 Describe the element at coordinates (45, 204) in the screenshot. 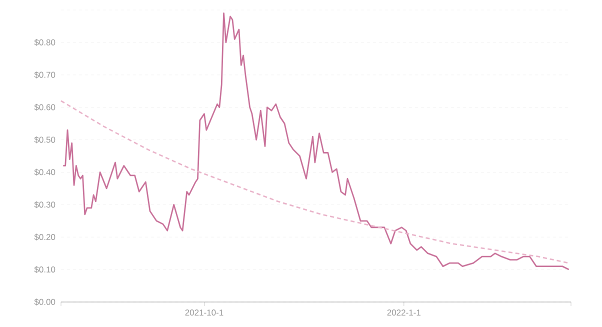

I see `y-tick-label: $0.30` at that location.